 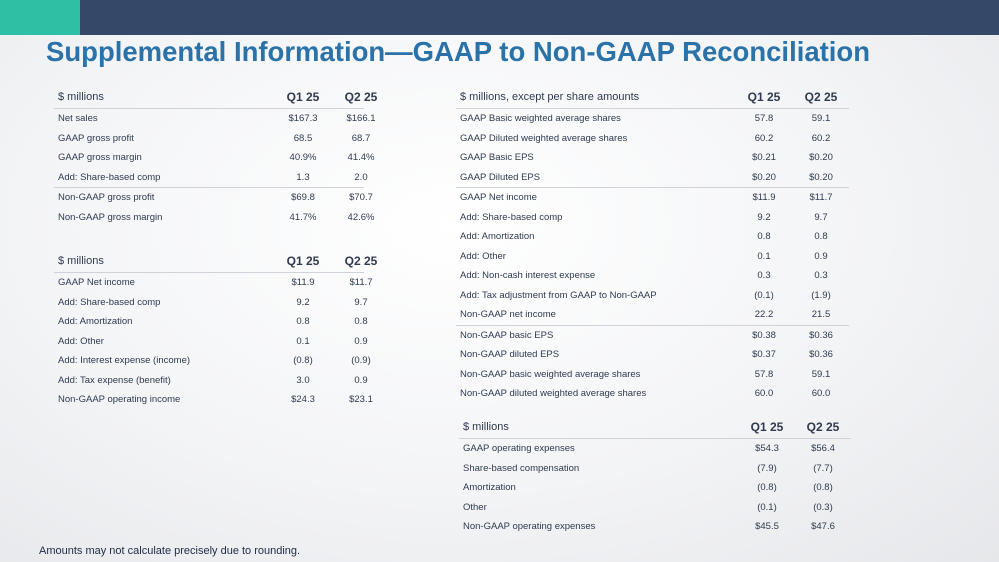 I want to click on q2-value: $166.1, so click(x=361, y=118).